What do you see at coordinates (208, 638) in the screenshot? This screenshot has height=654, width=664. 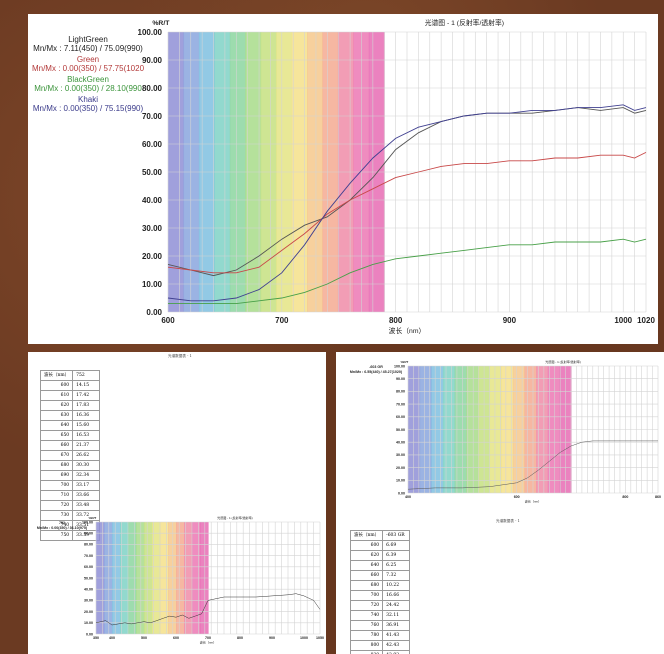 I see `x-tick-label: 700` at bounding box center [208, 638].